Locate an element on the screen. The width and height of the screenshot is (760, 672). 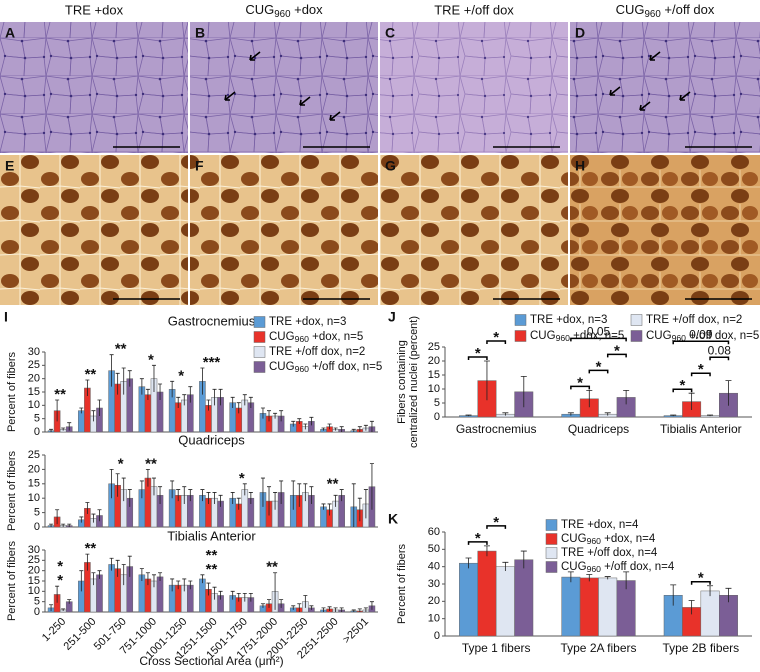
chart-title: Gastrocnemius is located at coordinates (212, 320).